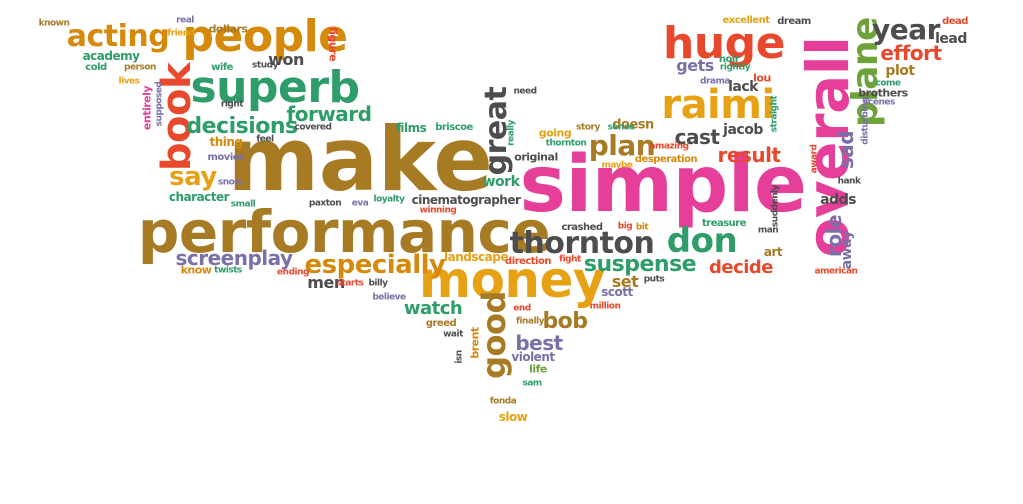 Image resolution: width=1023 pixels, height=504 pixels. I want to click on word-cloud-term: billy, so click(378, 283).